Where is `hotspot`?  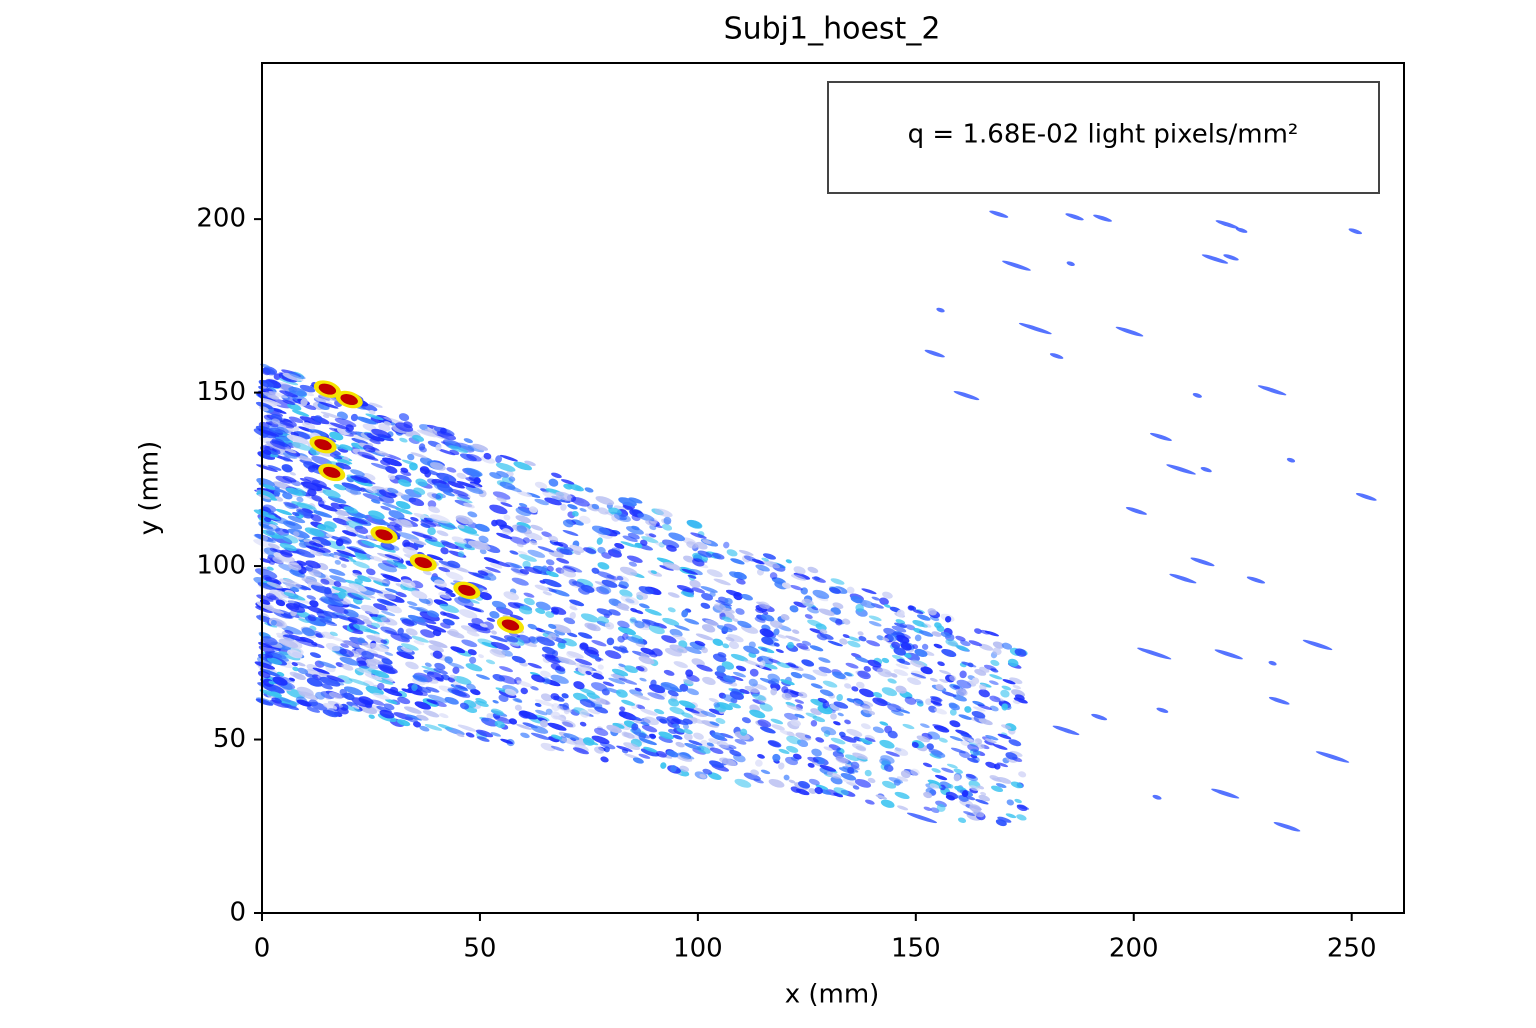
hotspot is located at coordinates (423, 563).